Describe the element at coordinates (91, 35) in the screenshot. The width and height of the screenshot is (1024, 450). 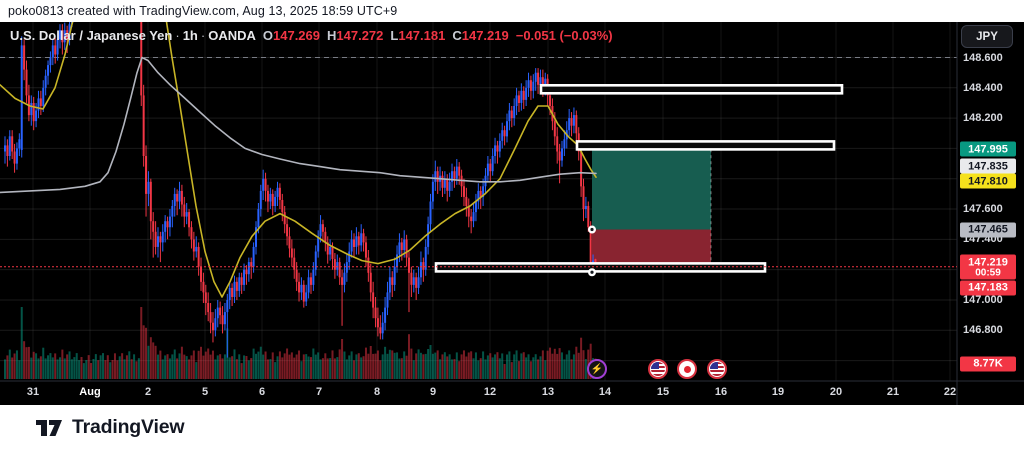
I see `symbol-title: U.S. Dollar / Japanese Yen` at that location.